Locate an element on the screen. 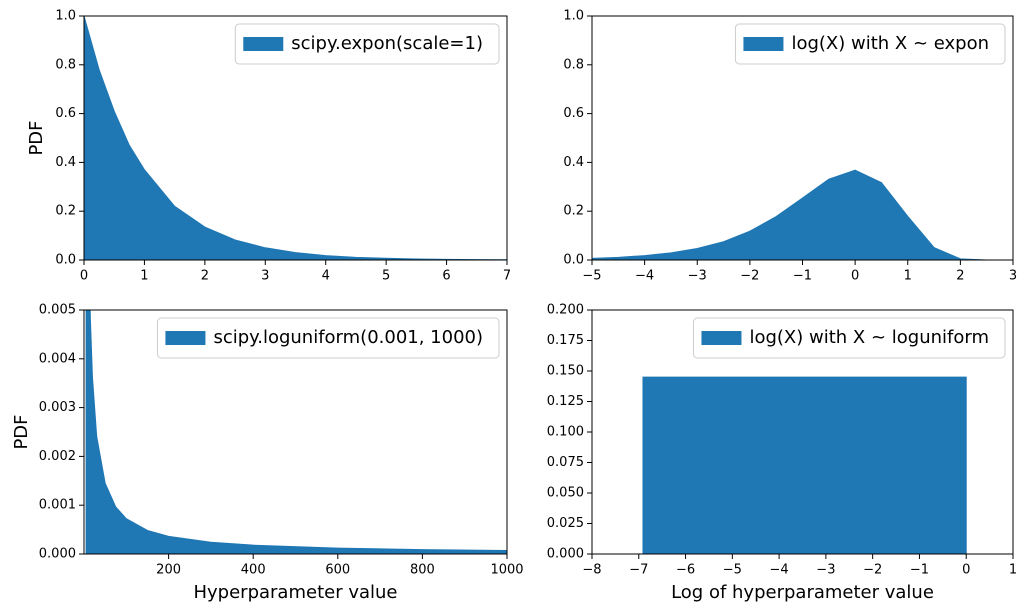 This screenshot has height=612, width=1028. legend: scipy.loguniform(0.001, 1000) is located at coordinates (328, 338).